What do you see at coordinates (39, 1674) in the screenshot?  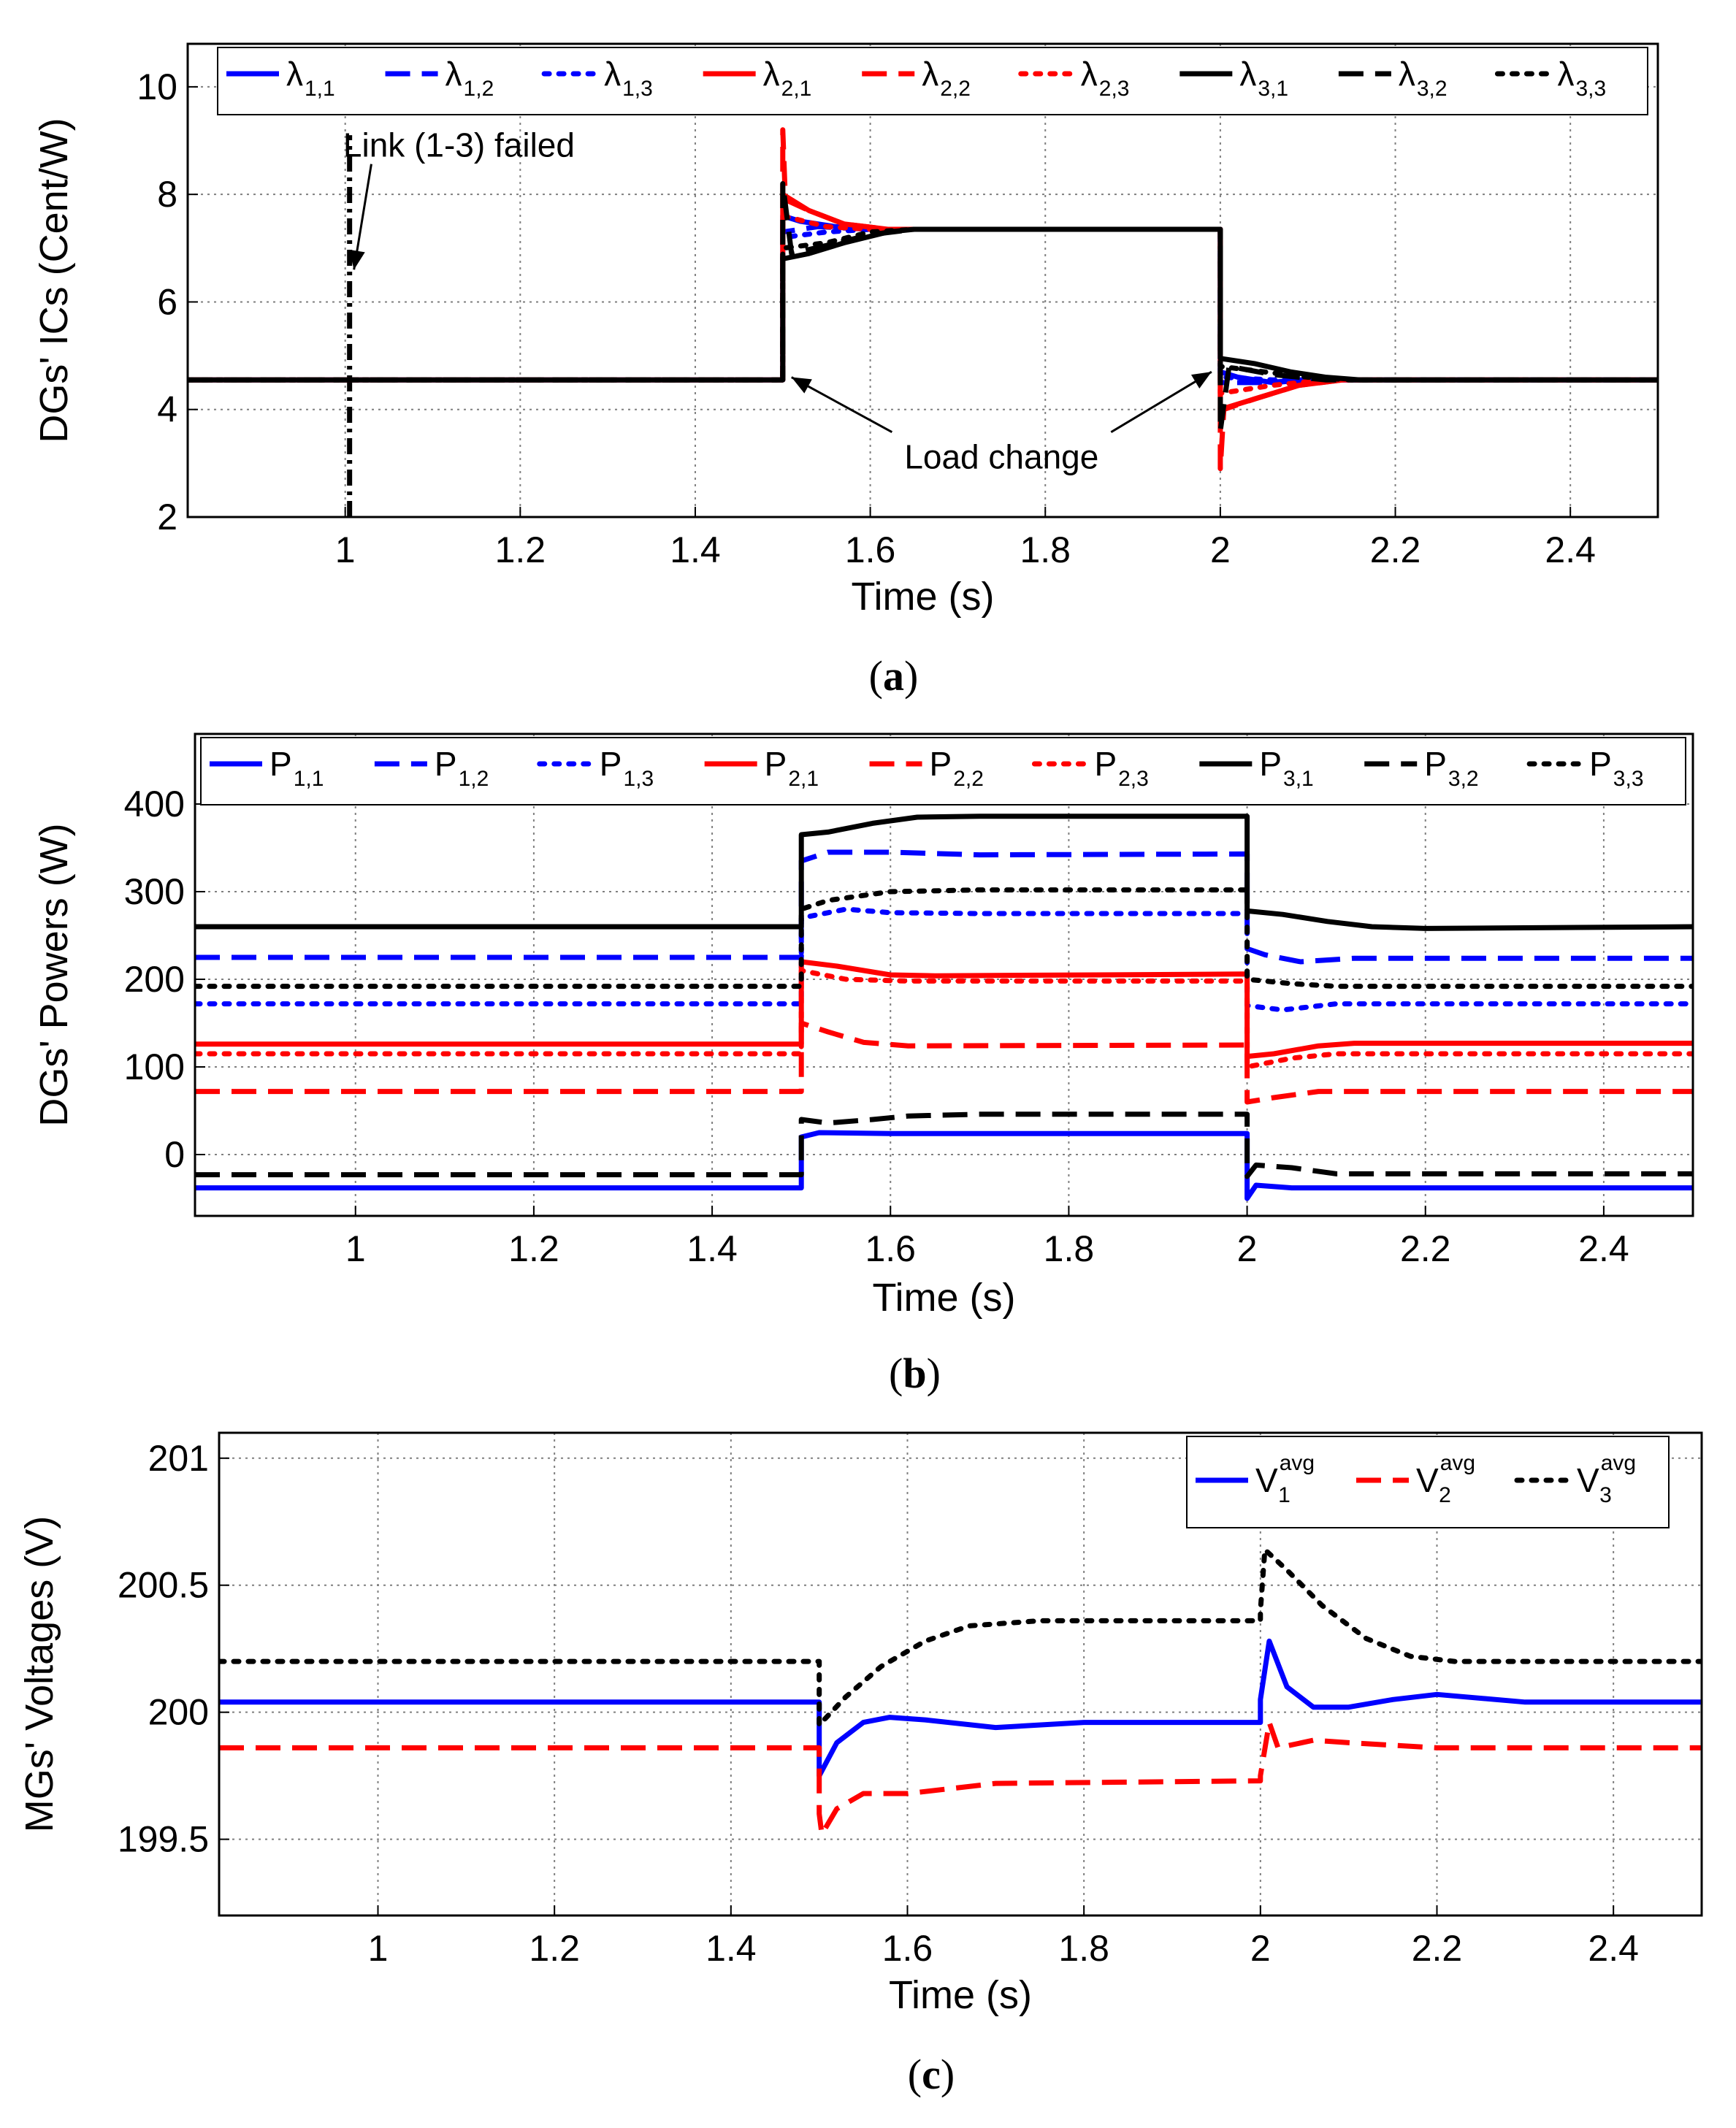 I see `y-axis-label: MGs' Voltages (V)` at bounding box center [39, 1674].